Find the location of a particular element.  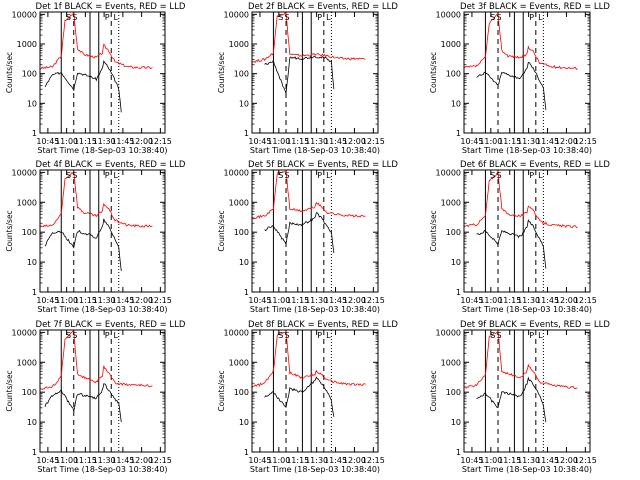

panel-title: Det 4f BLACK = Events, RED = LLD is located at coordinates (111, 165).